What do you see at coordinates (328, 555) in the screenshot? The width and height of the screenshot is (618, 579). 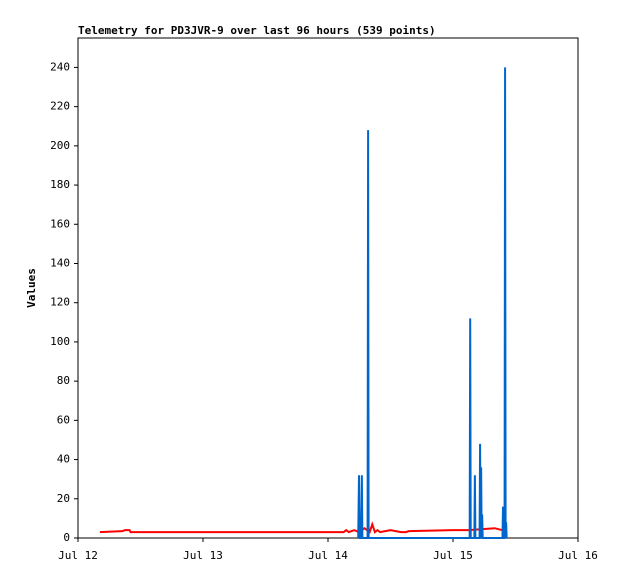 I see `x-tick-label: Jul 14` at bounding box center [328, 555].